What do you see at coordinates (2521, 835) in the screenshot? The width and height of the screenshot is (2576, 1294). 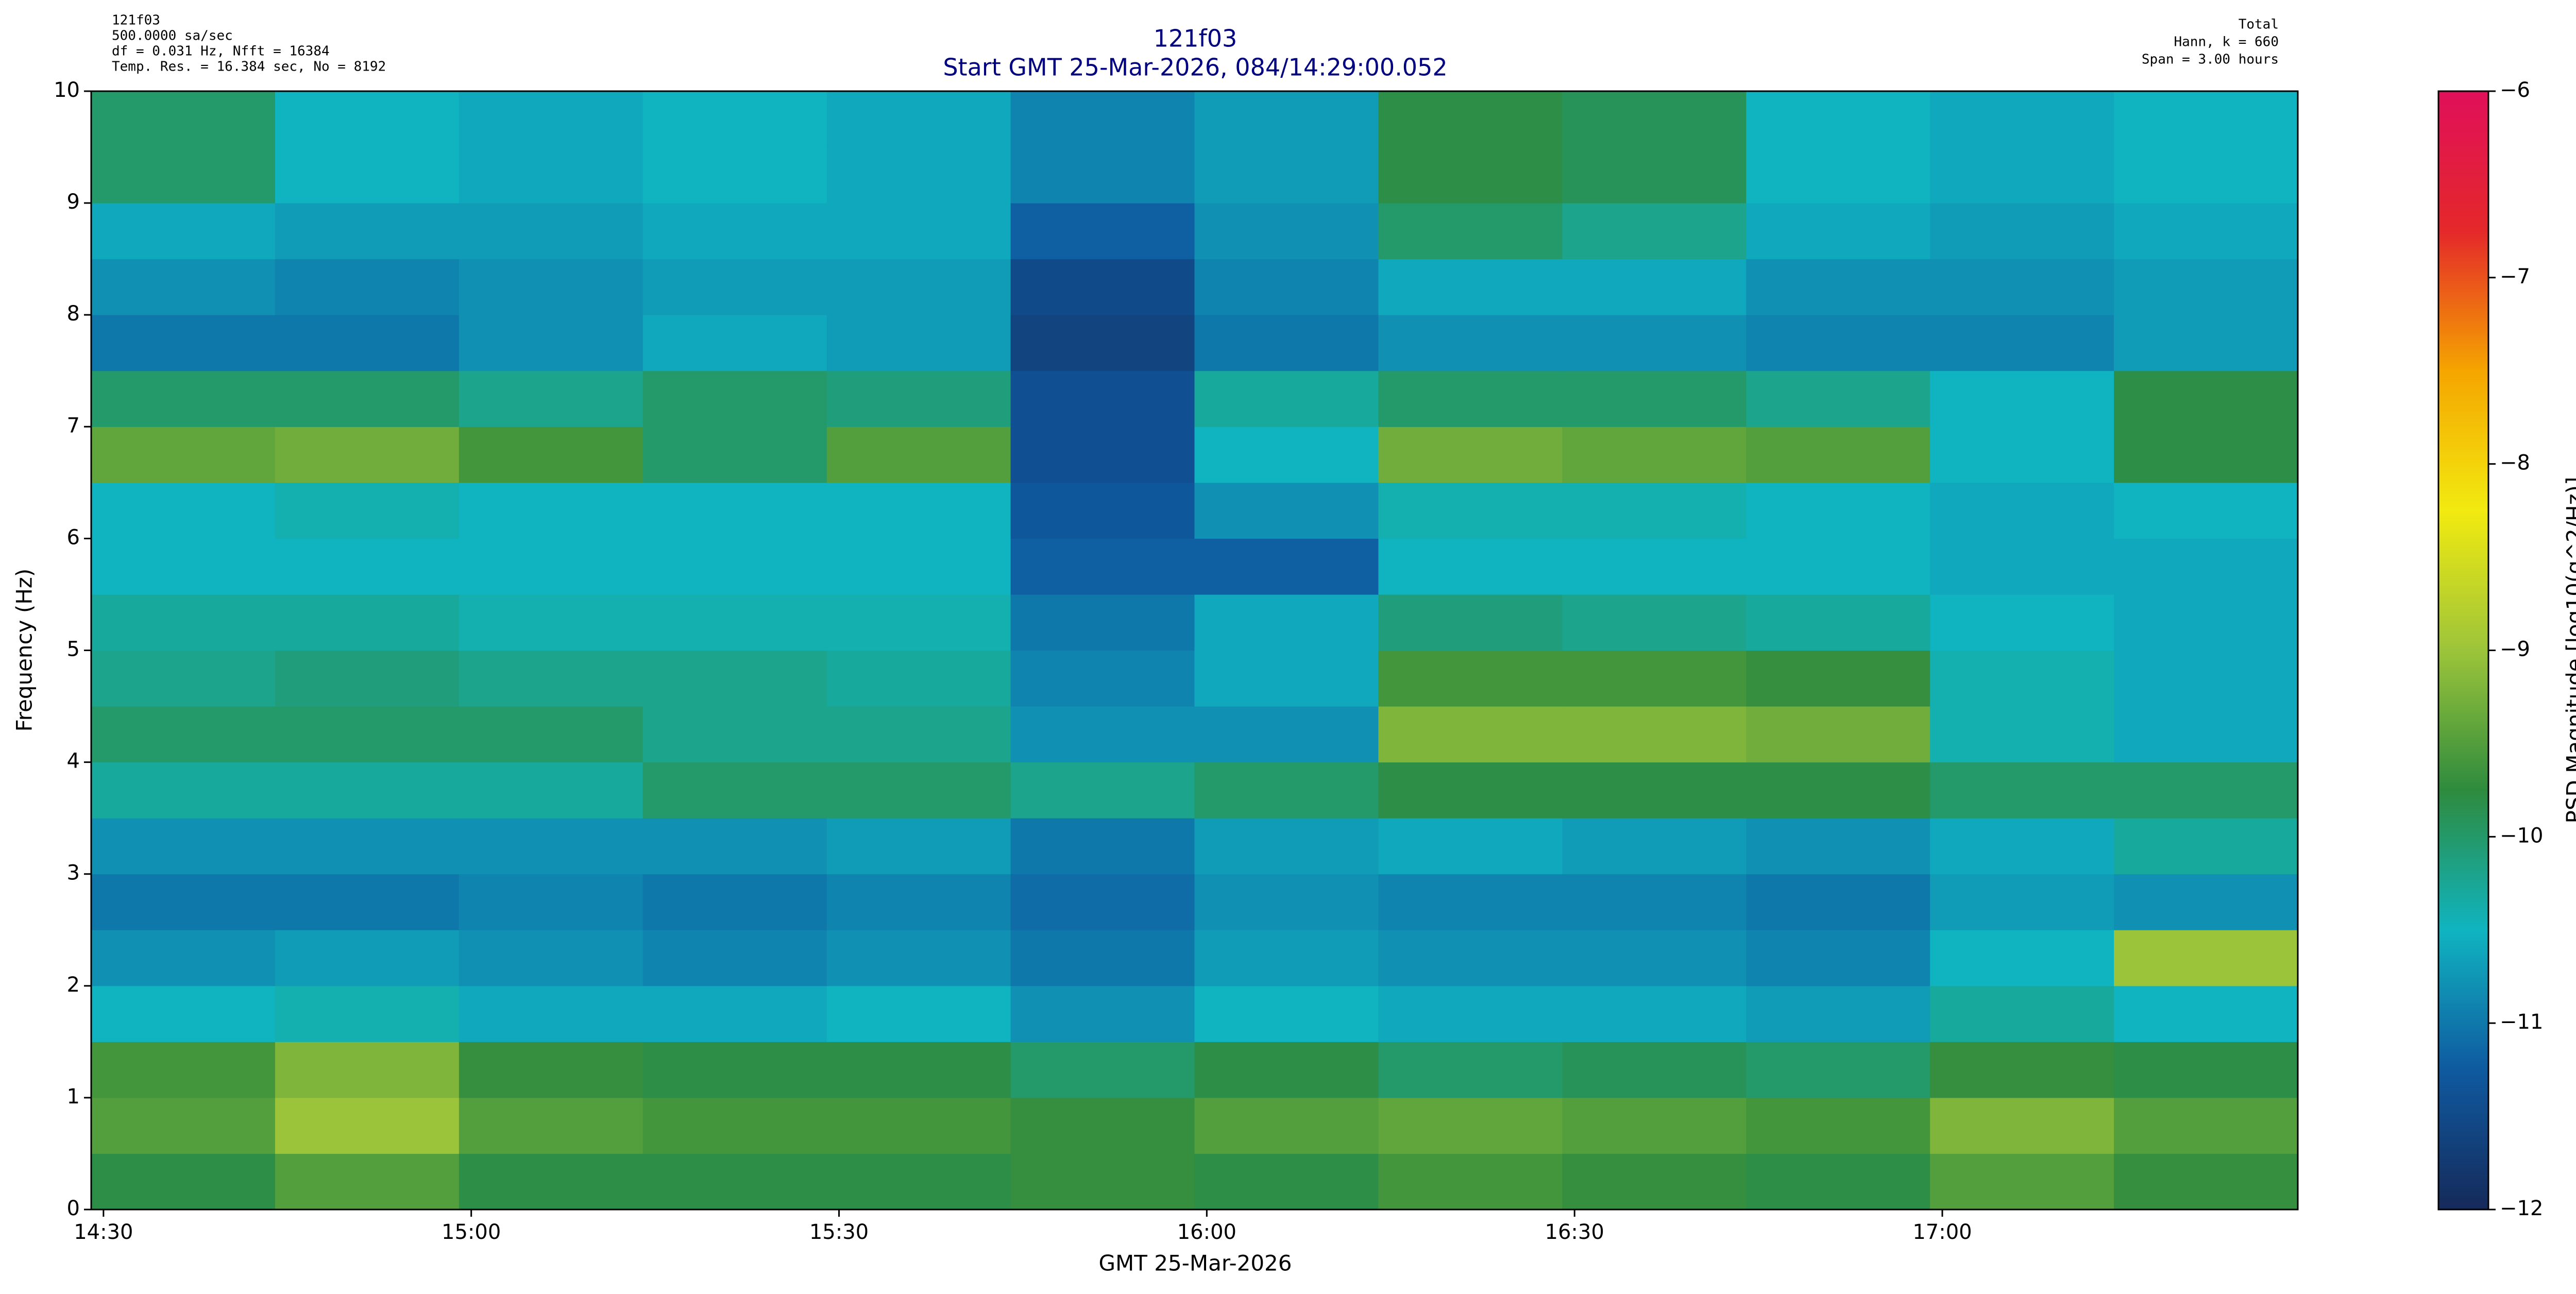 I see `colorbar-tick-label: −10` at bounding box center [2521, 835].